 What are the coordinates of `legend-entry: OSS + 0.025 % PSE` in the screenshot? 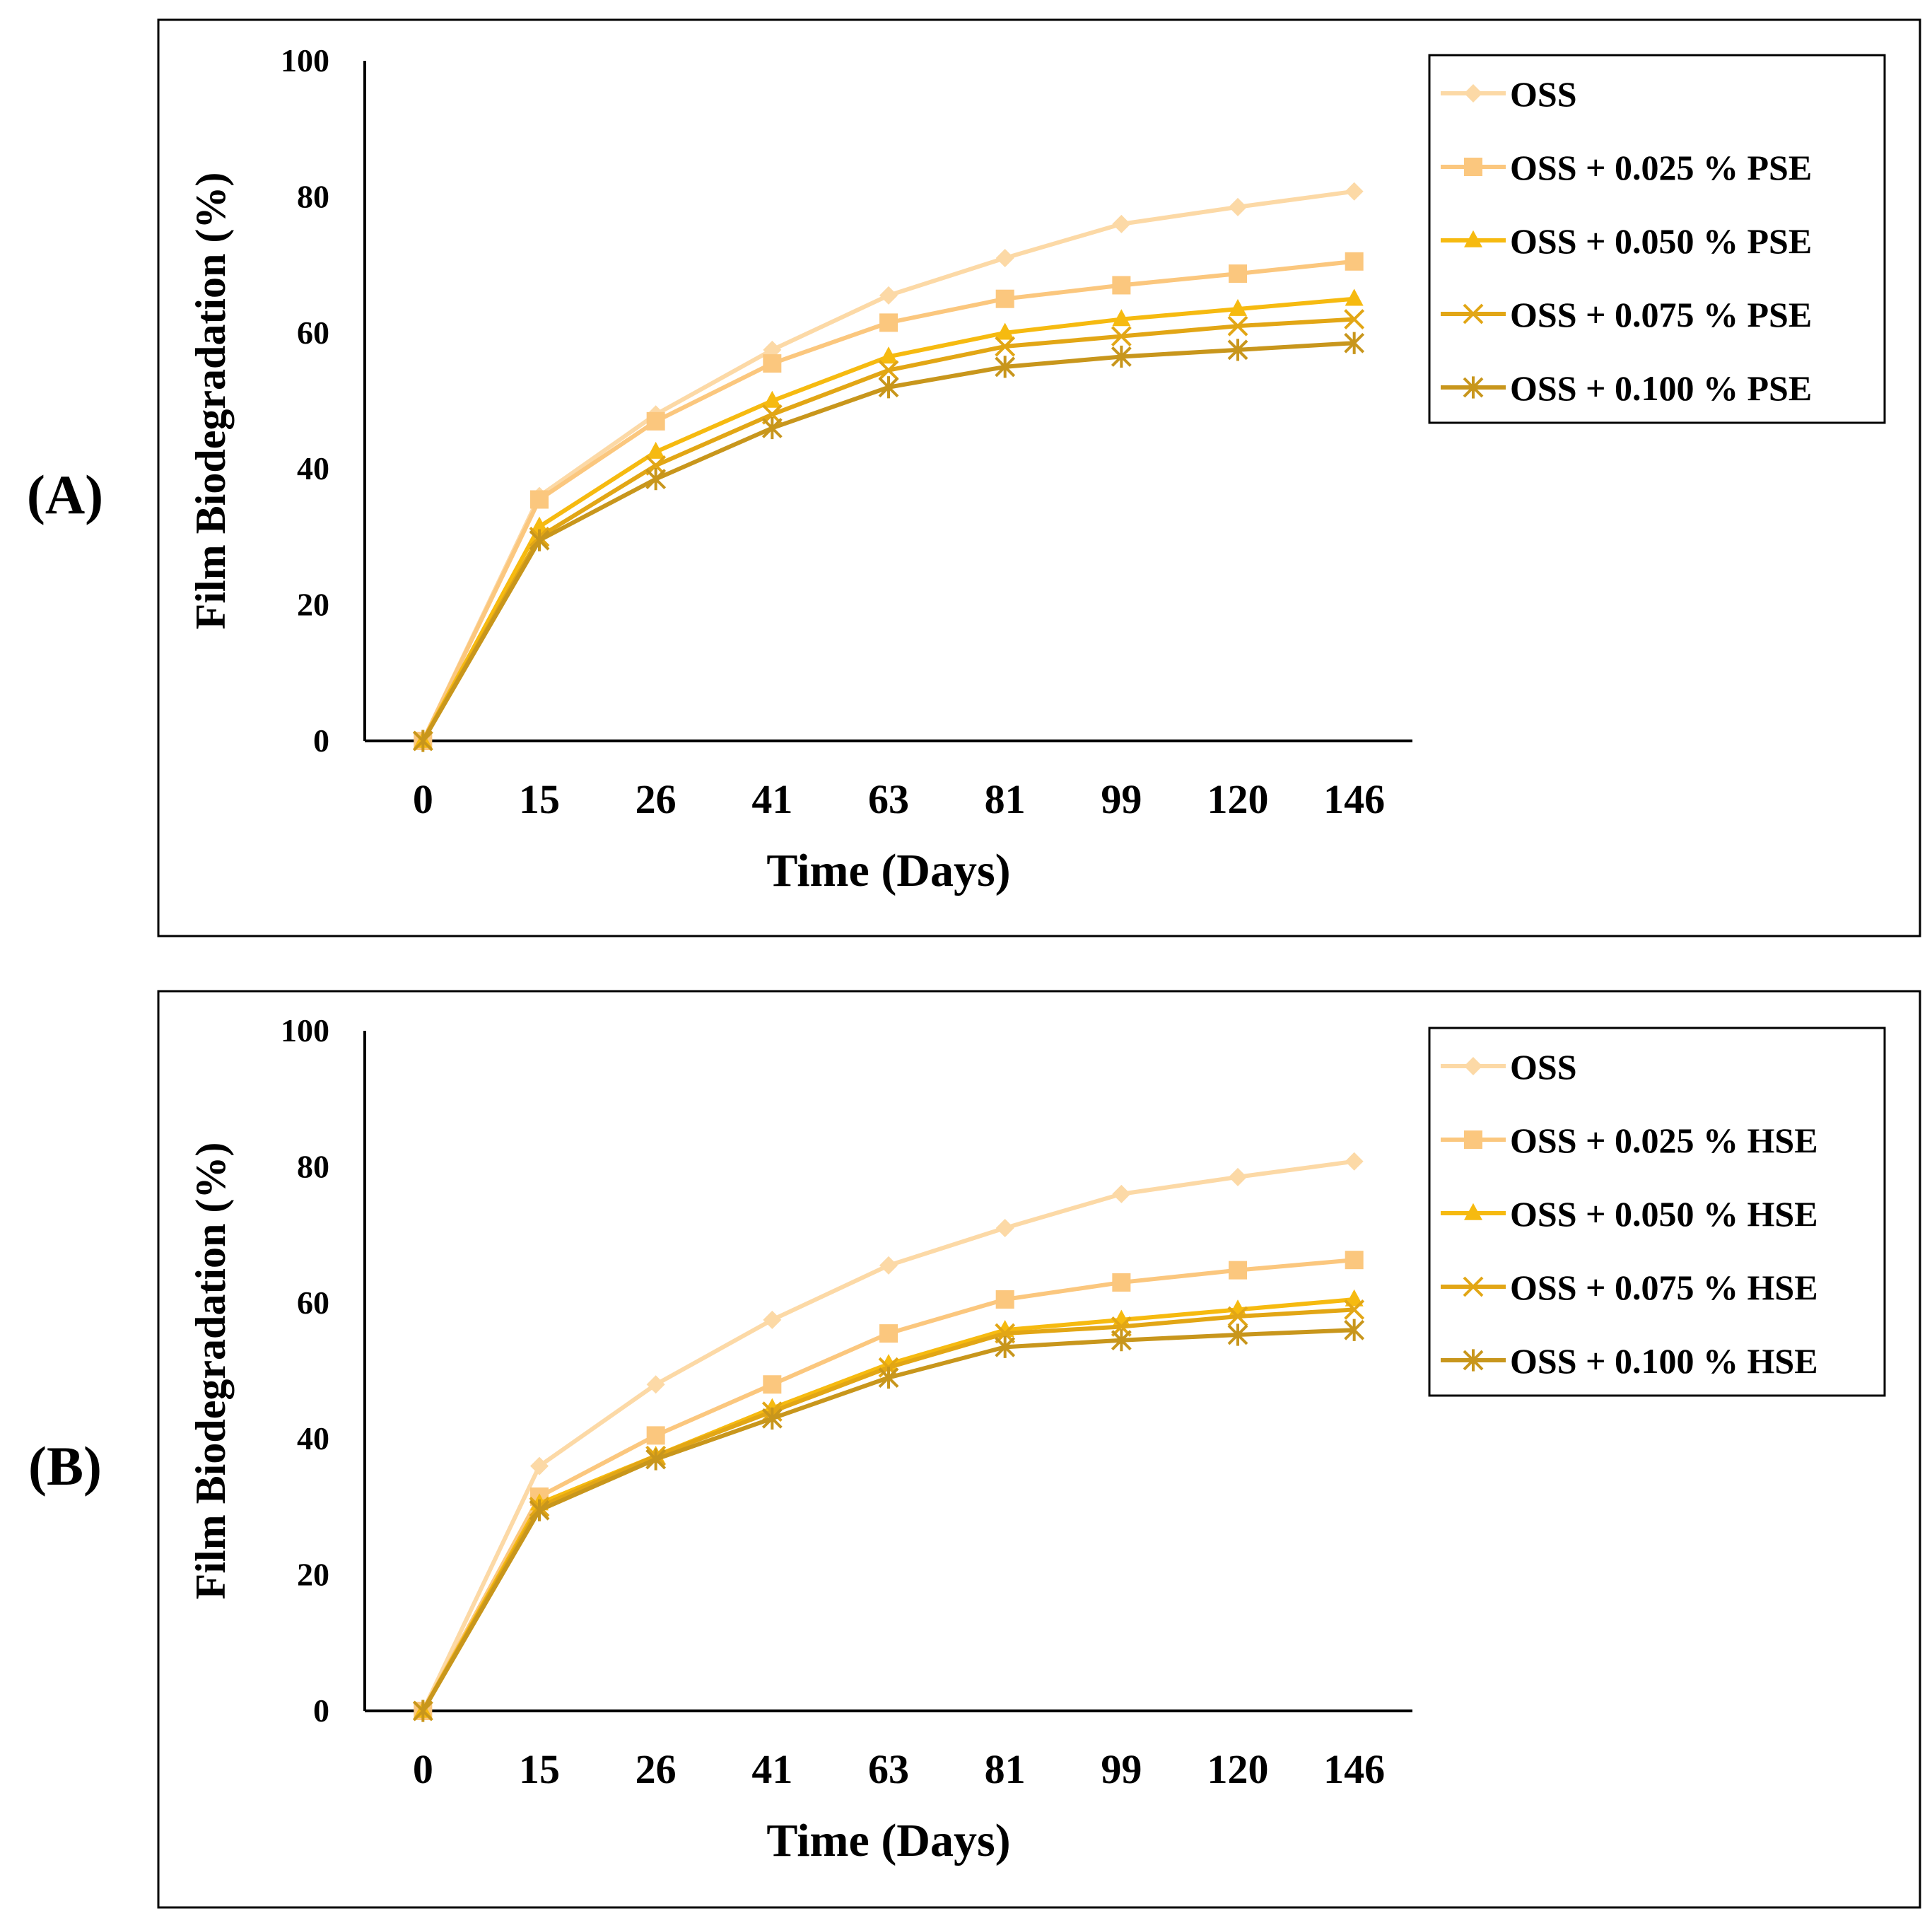 It's located at (1626, 167).